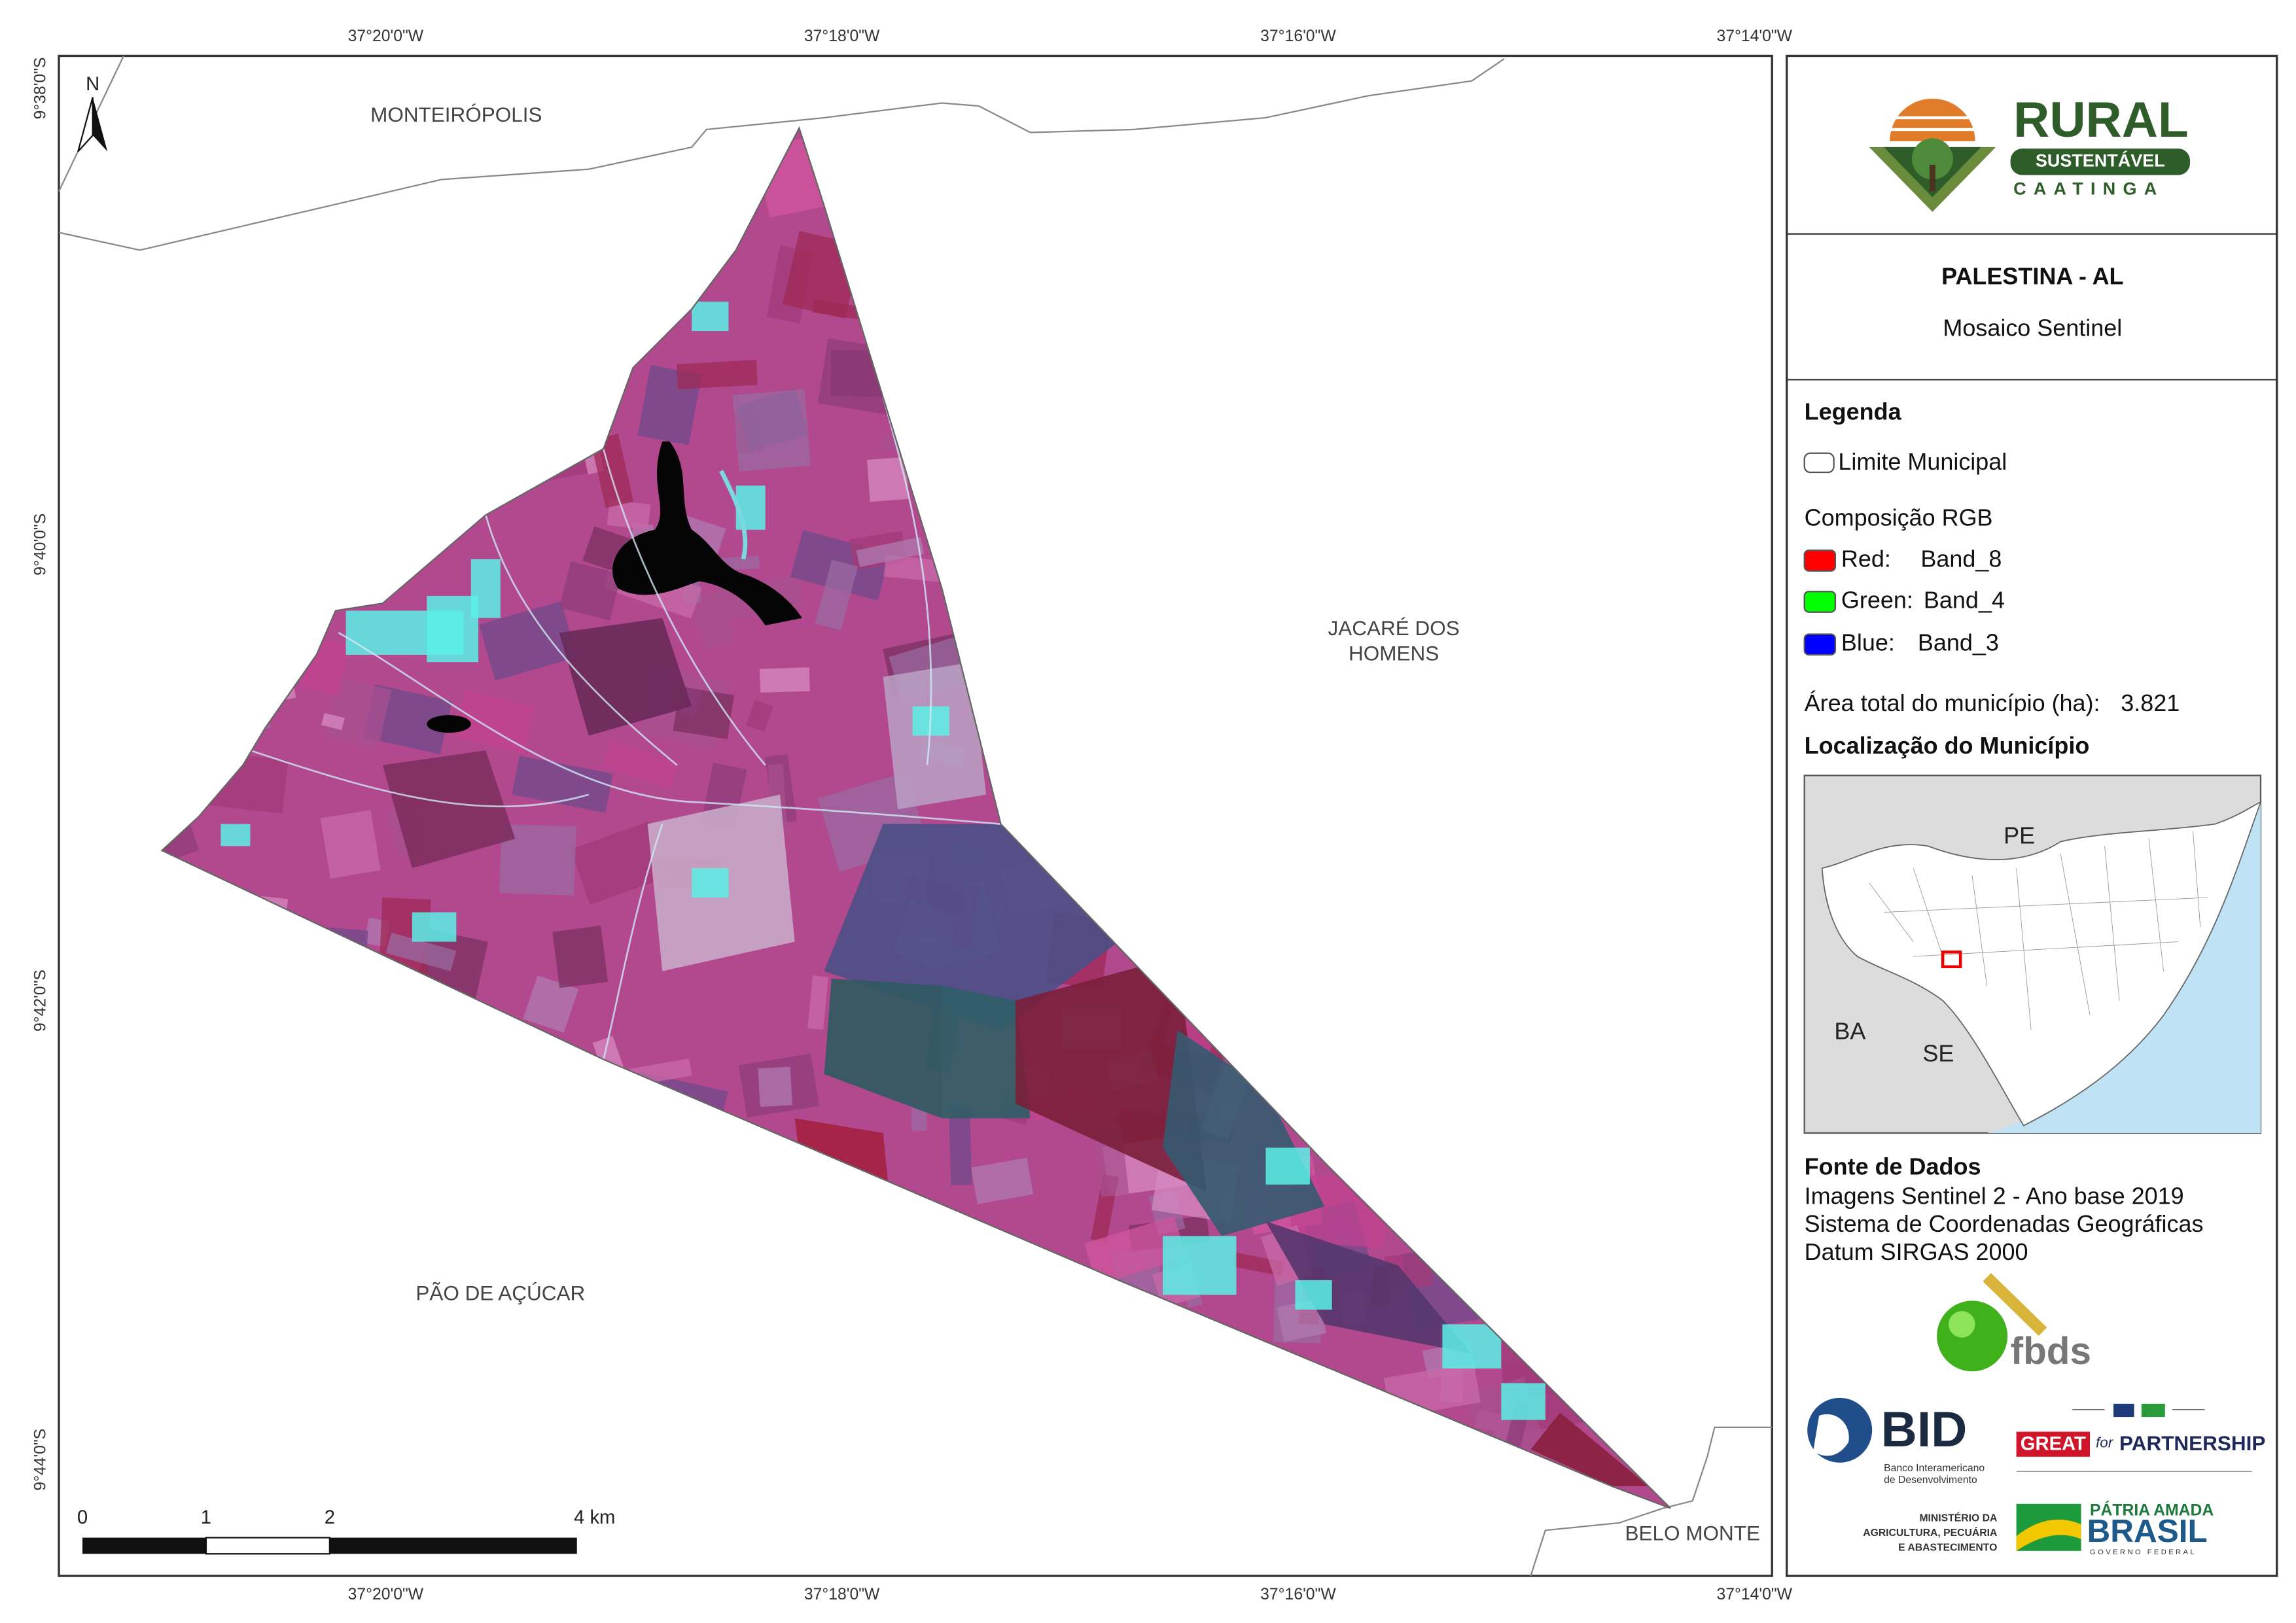 This screenshot has width=2296, height=1623. I want to click on latitude-label: 9°44'0"S, so click(41, 1460).